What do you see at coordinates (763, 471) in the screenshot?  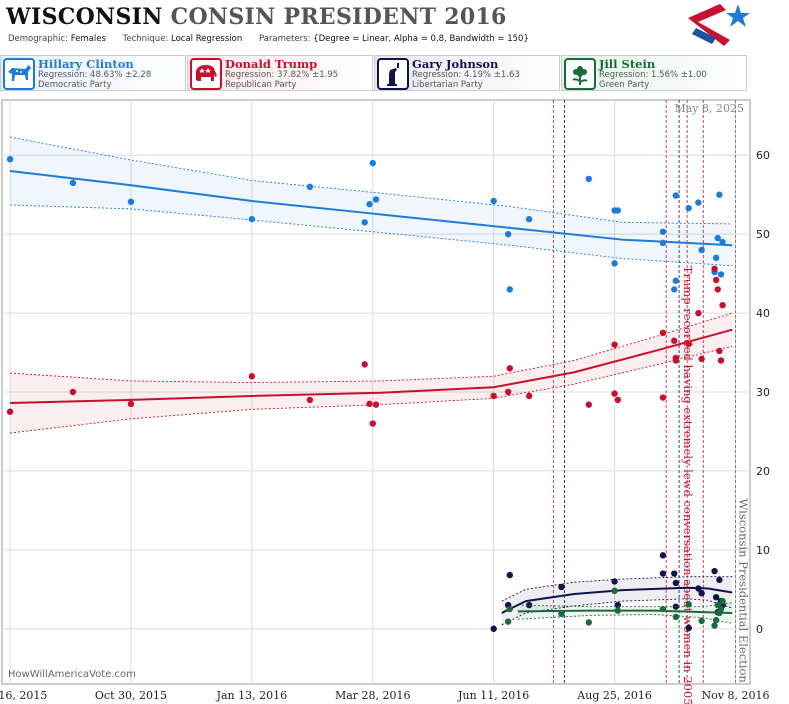 I see `y-tick-label: 20` at bounding box center [763, 471].